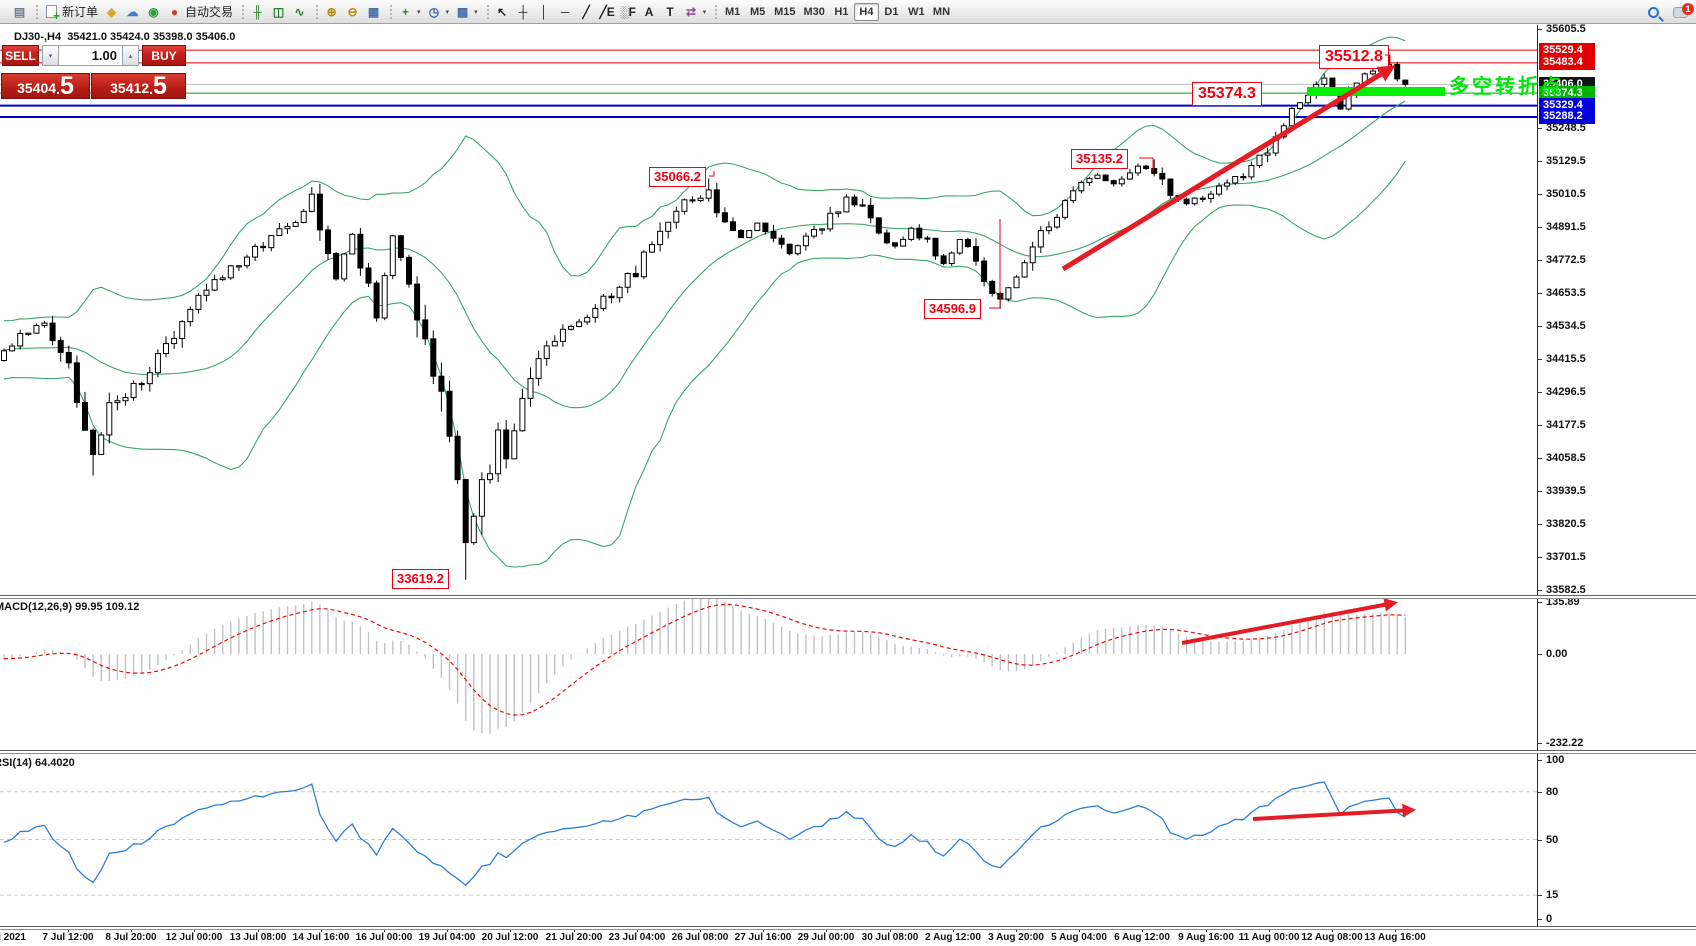 This screenshot has height=946, width=1696. Describe the element at coordinates (1376, 91) in the screenshot. I see `highlight-bar-annotation` at that location.